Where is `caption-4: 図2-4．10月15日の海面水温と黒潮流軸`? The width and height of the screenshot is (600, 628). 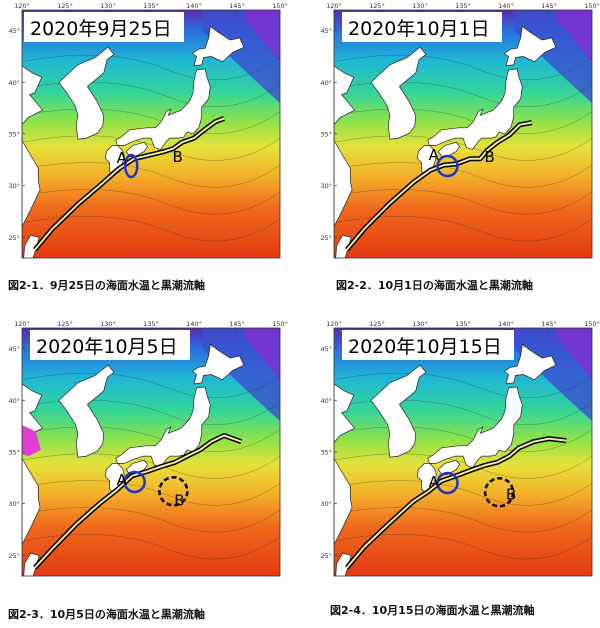 caption-4: 図2-4．10月15日の海面水温と黒潮流軸 is located at coordinates (432, 610).